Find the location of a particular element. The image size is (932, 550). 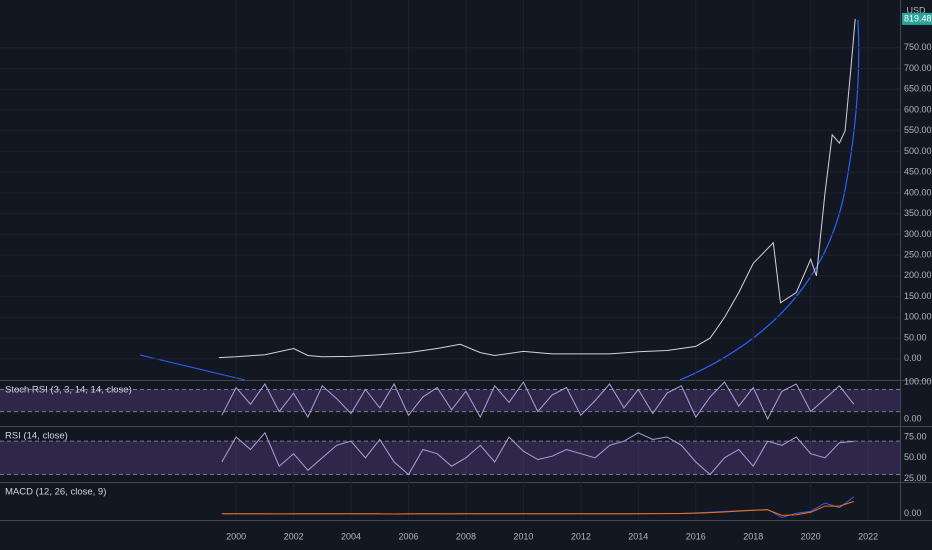

last-price-box is located at coordinates (917, 18).